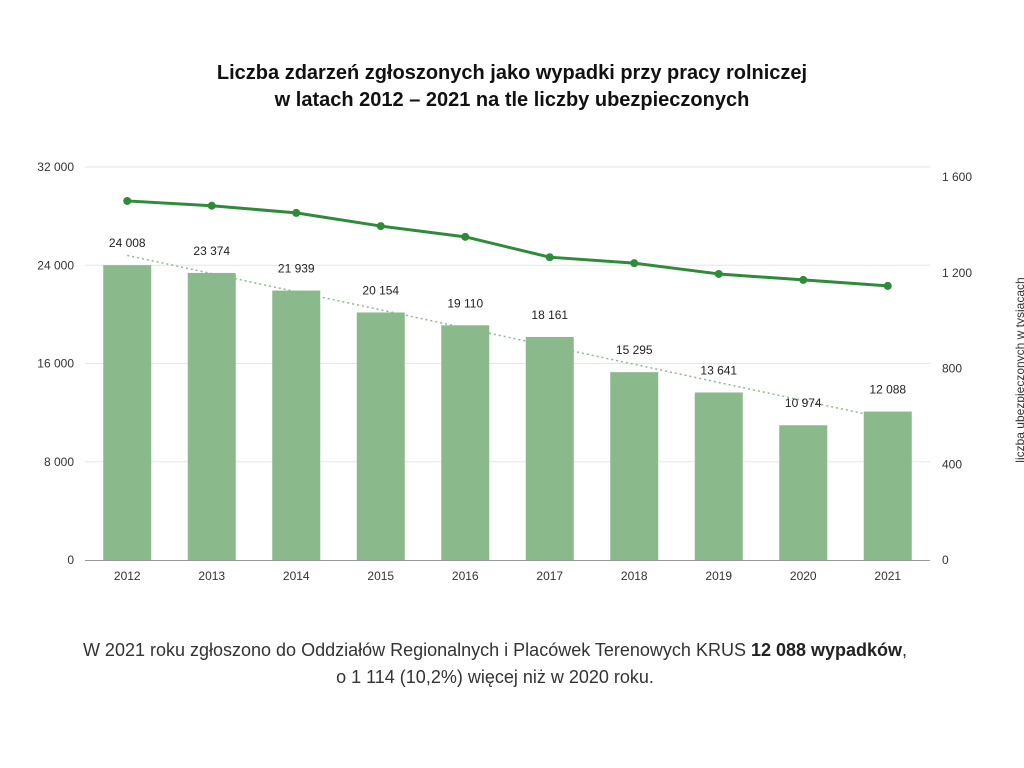 Image resolution: width=1024 pixels, height=768 pixels. Describe the element at coordinates (465, 303) in the screenshot. I see `bar-value-label: 19 110` at that location.